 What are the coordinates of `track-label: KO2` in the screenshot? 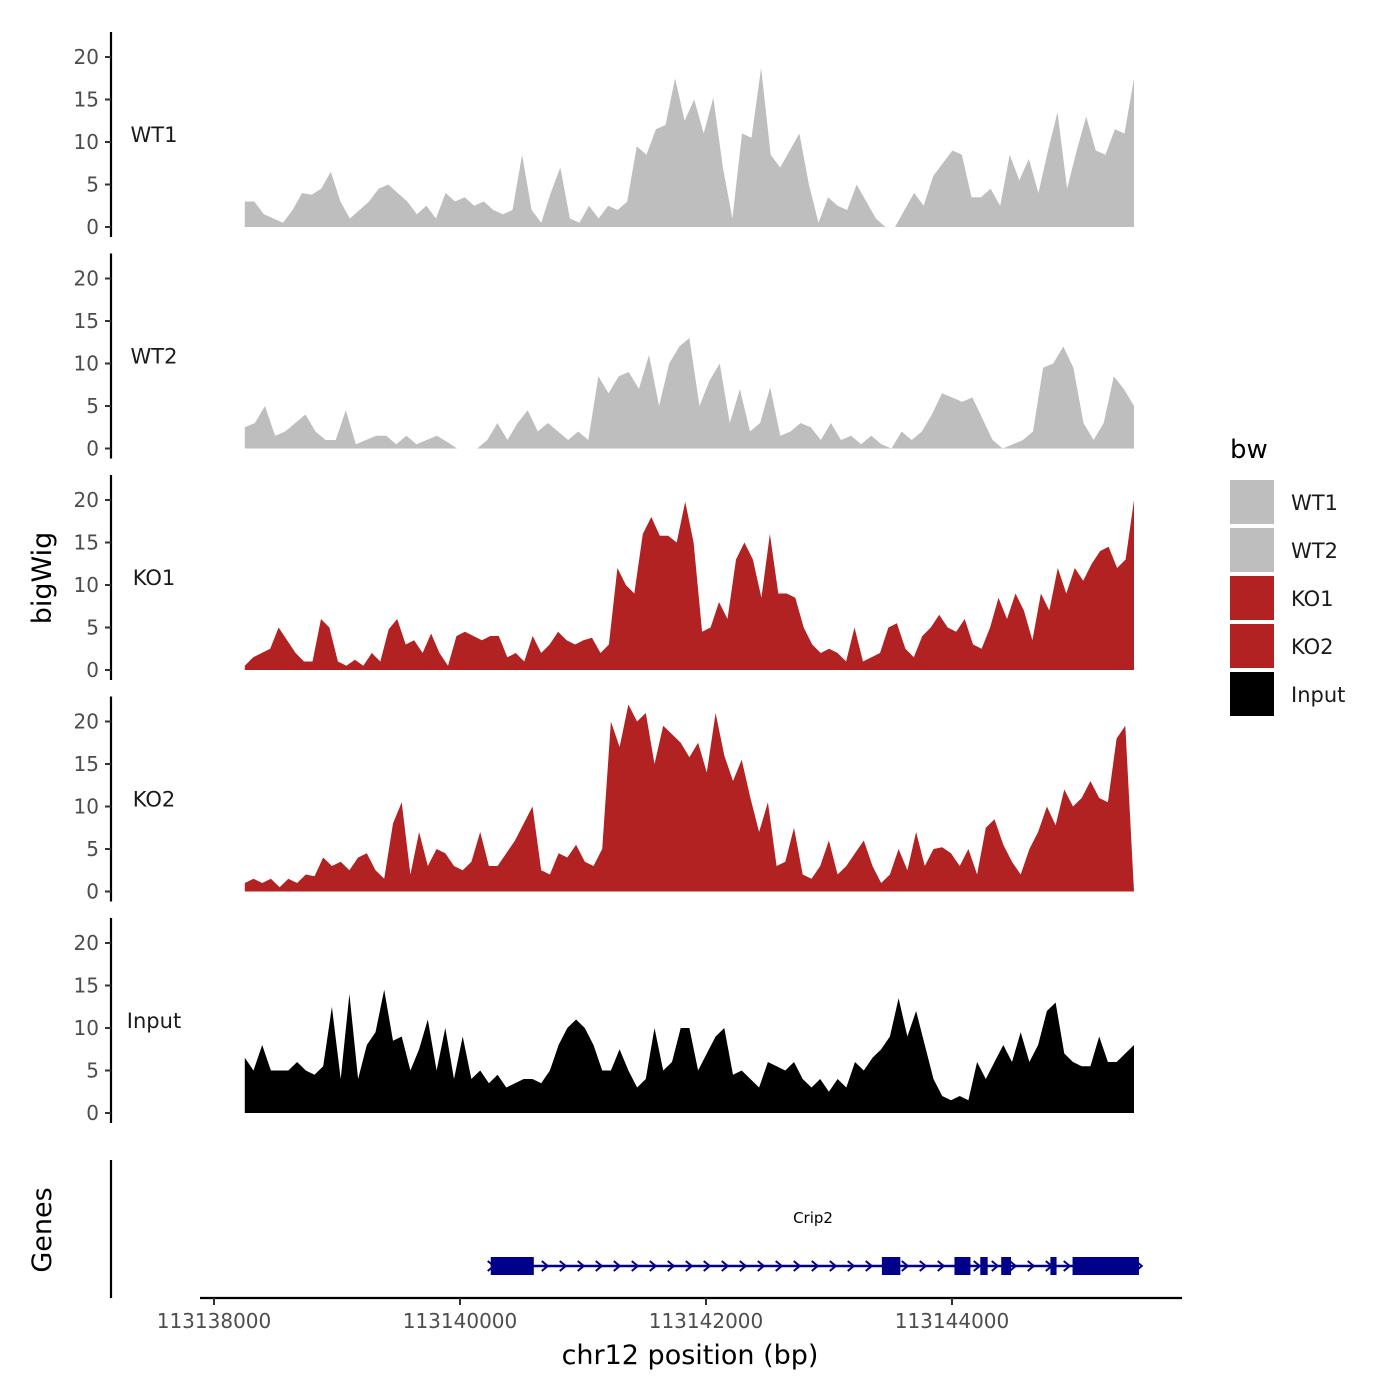 It's located at (154, 800).